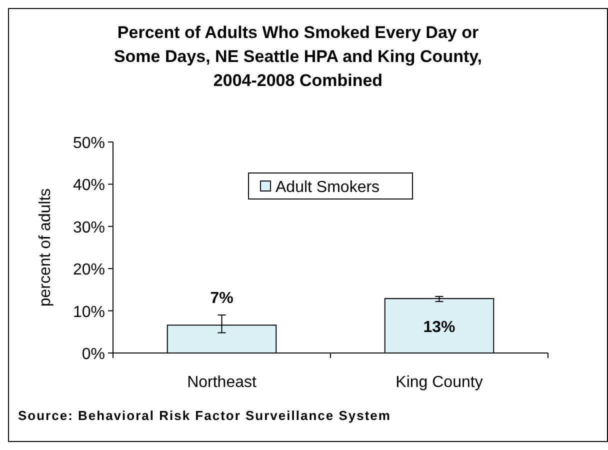  I want to click on y-tick-label: 0%, so click(93, 354).